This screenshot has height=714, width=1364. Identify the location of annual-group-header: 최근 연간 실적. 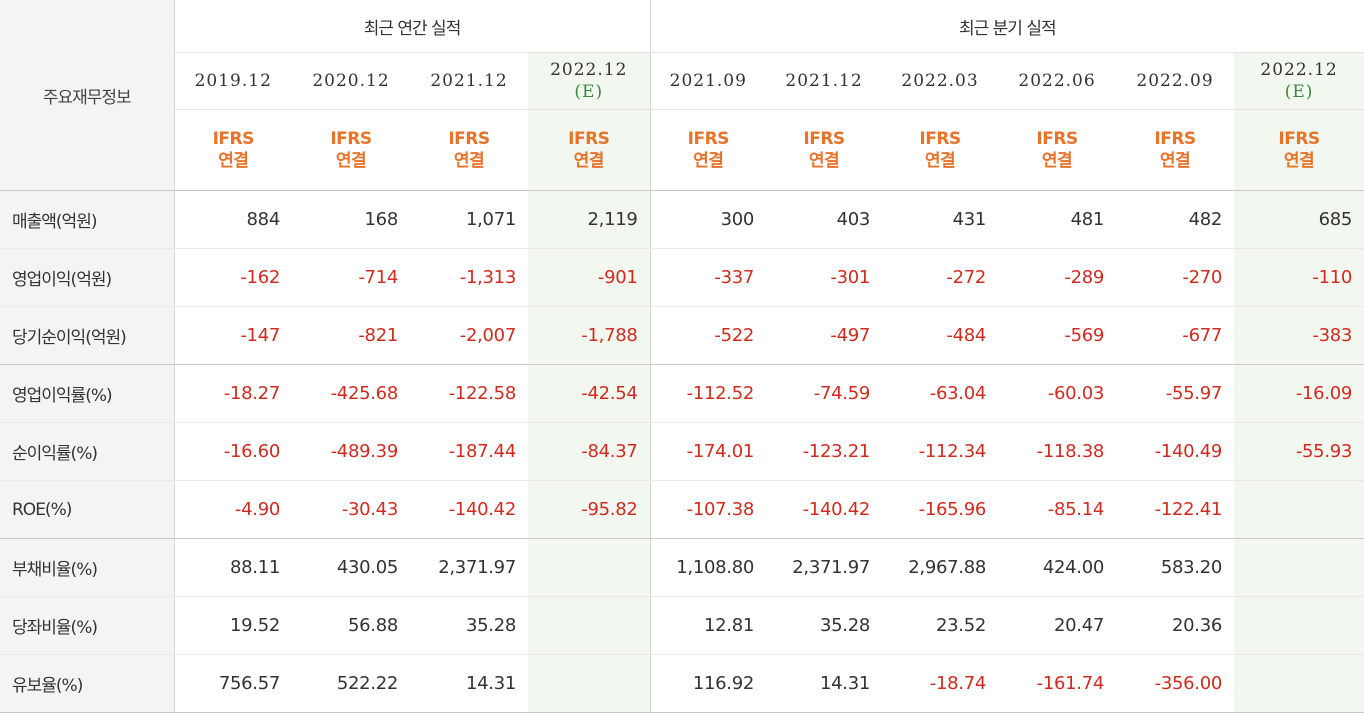
(412, 26).